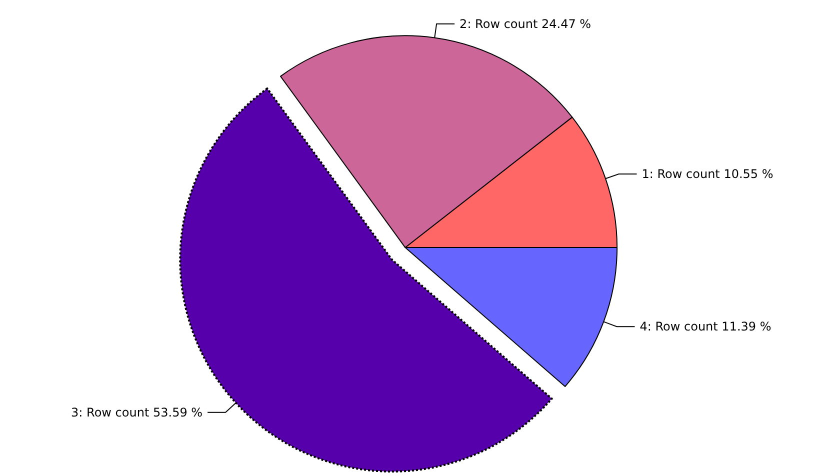 This screenshot has height=476, width=827. What do you see at coordinates (137, 412) in the screenshot?
I see `slice-label: 3: Row count 53.59 %` at bounding box center [137, 412].